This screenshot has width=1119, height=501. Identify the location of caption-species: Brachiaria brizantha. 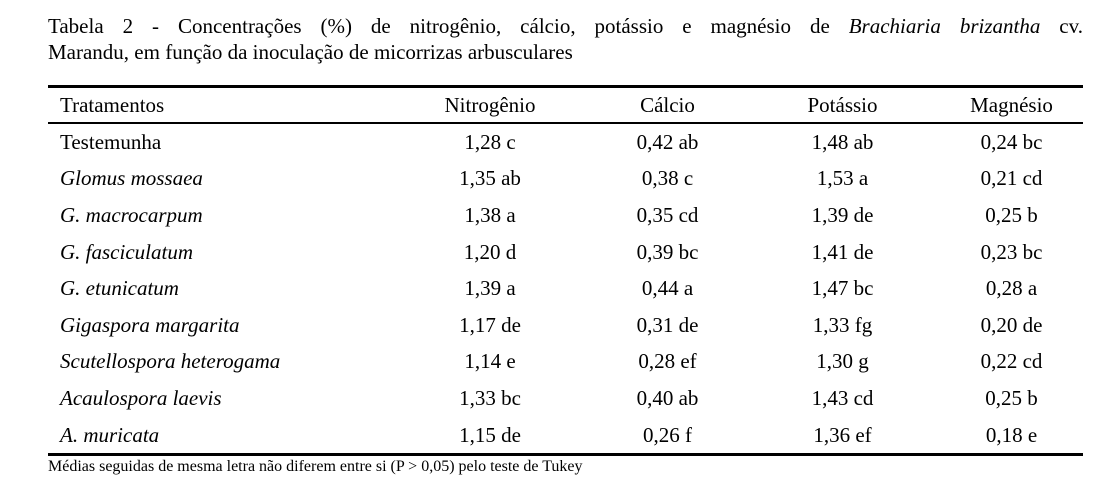
(944, 26).